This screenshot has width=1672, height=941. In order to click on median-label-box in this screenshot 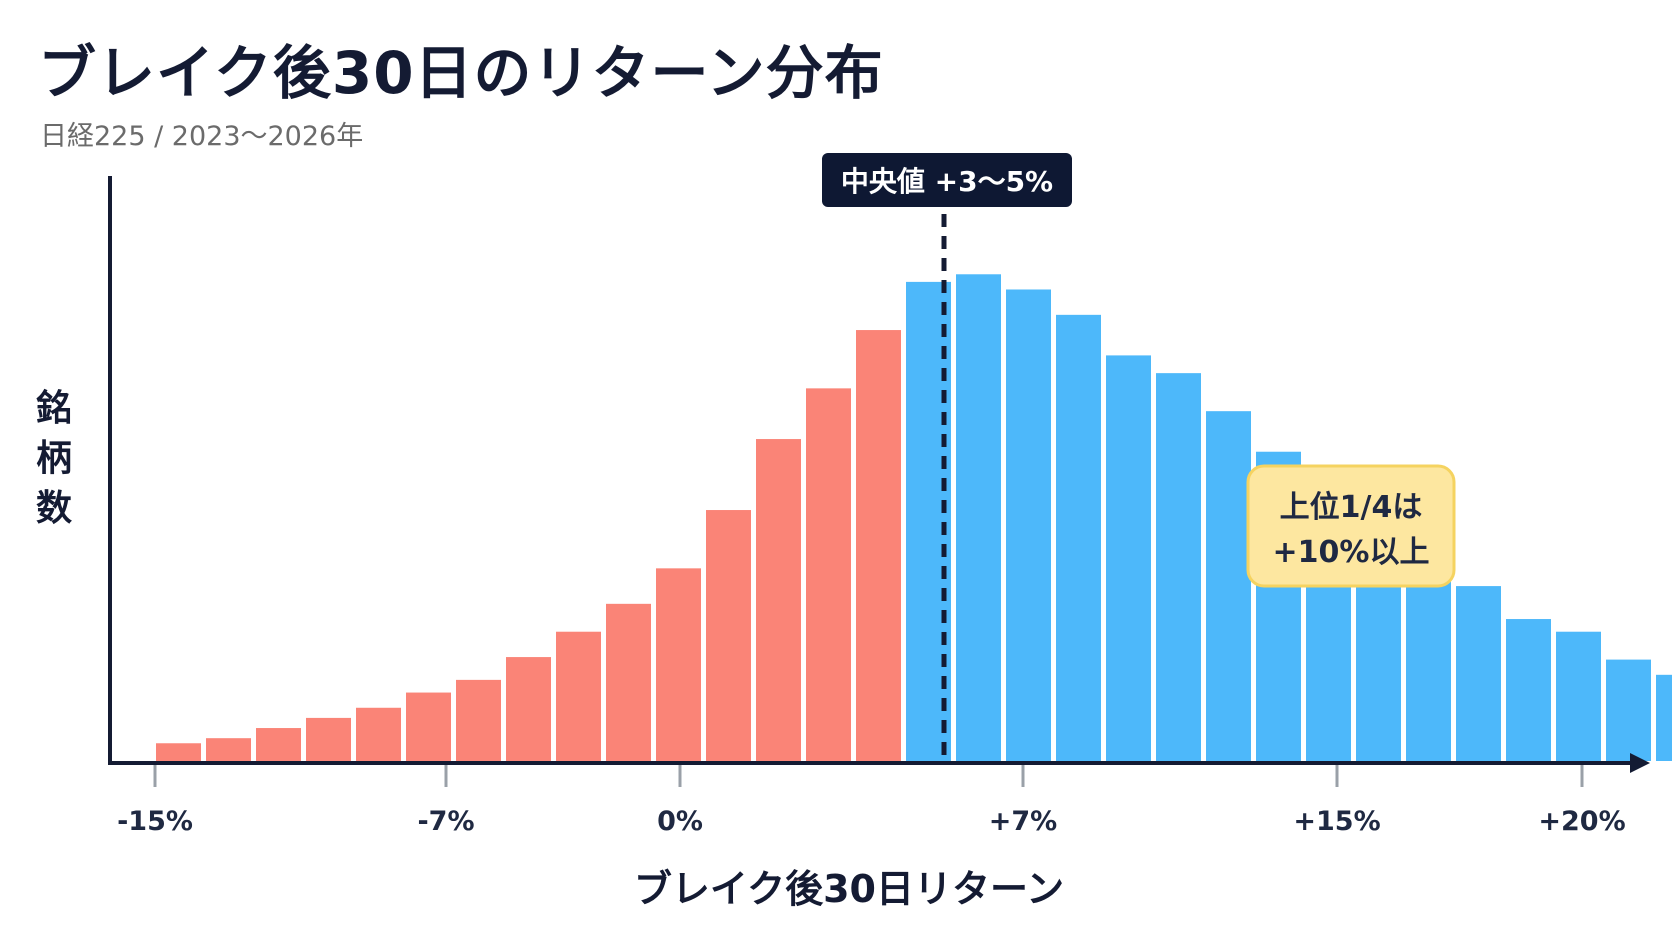, I will do `click(947, 180)`.